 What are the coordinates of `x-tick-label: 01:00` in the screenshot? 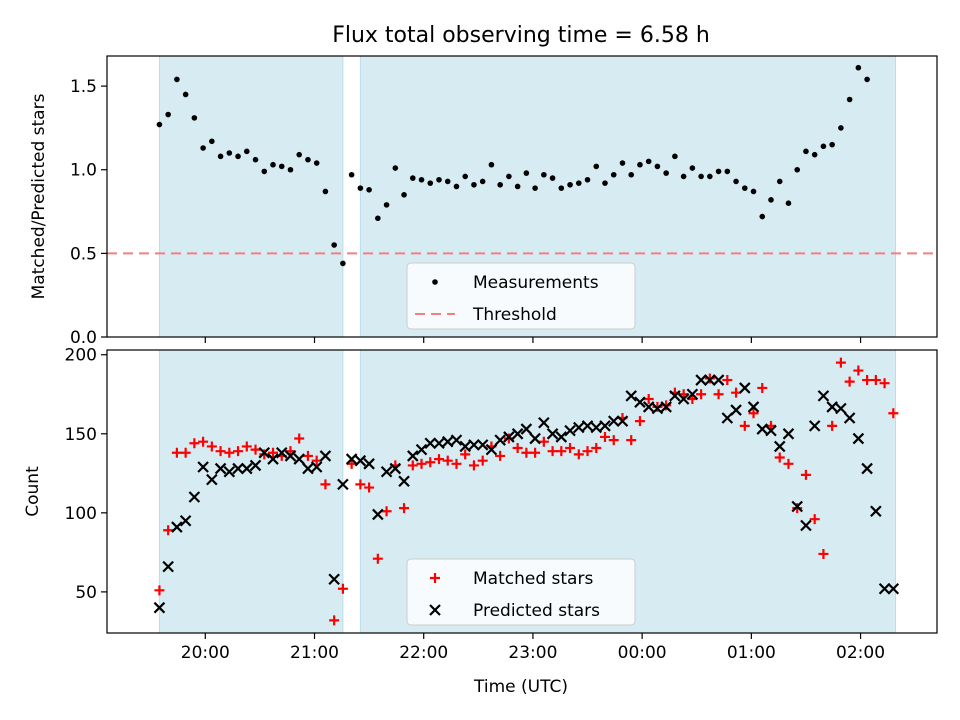 It's located at (751, 653).